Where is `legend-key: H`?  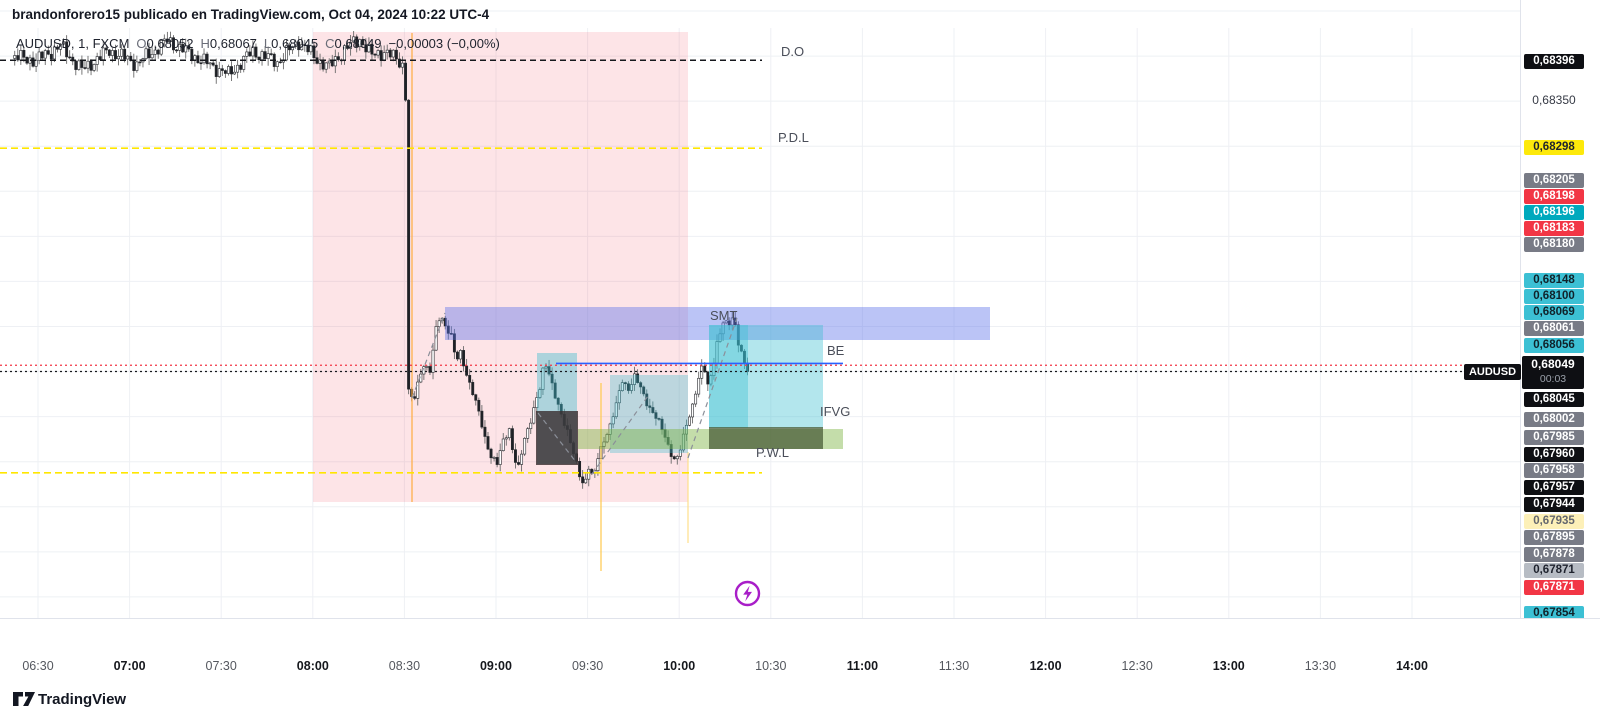 legend-key: H is located at coordinates (205, 43).